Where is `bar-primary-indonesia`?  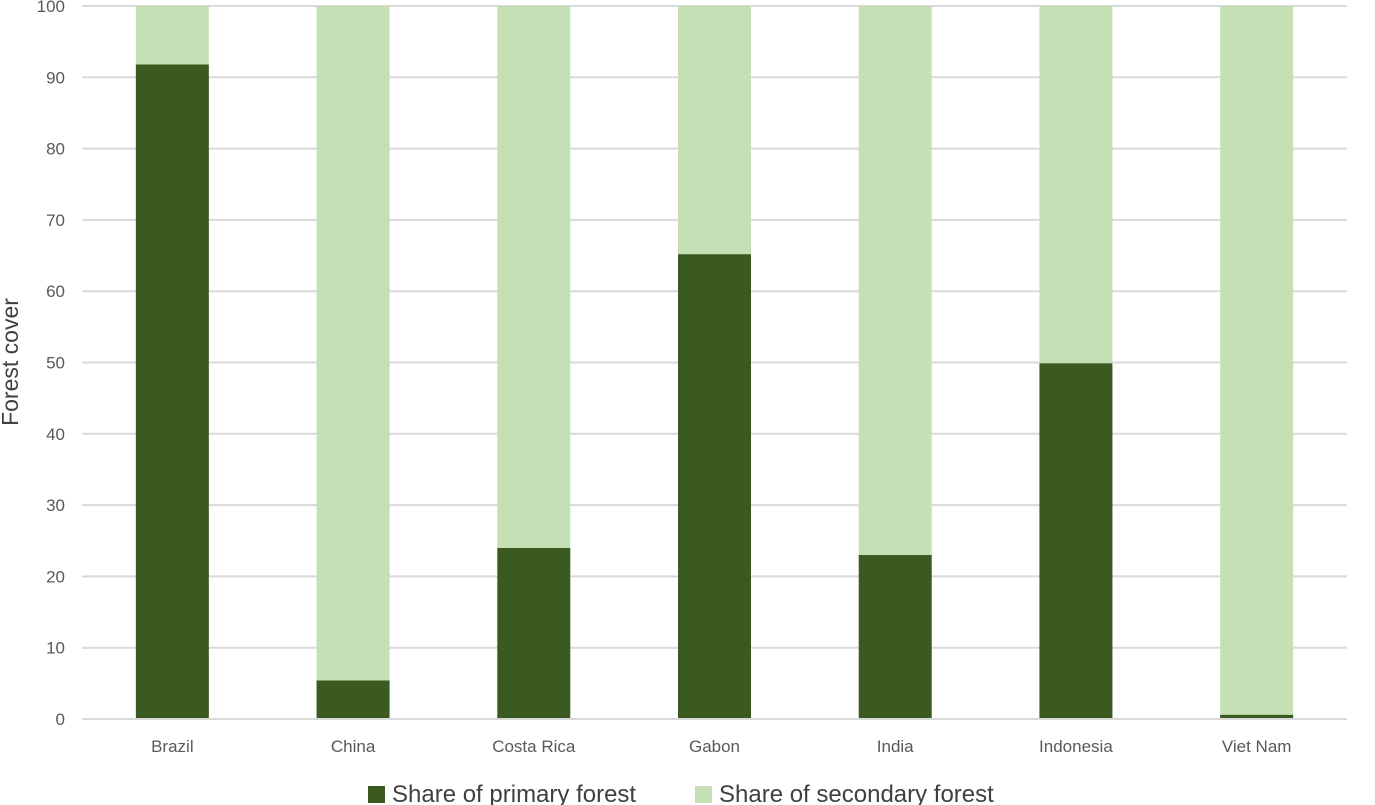
bar-primary-indonesia is located at coordinates (1076, 541).